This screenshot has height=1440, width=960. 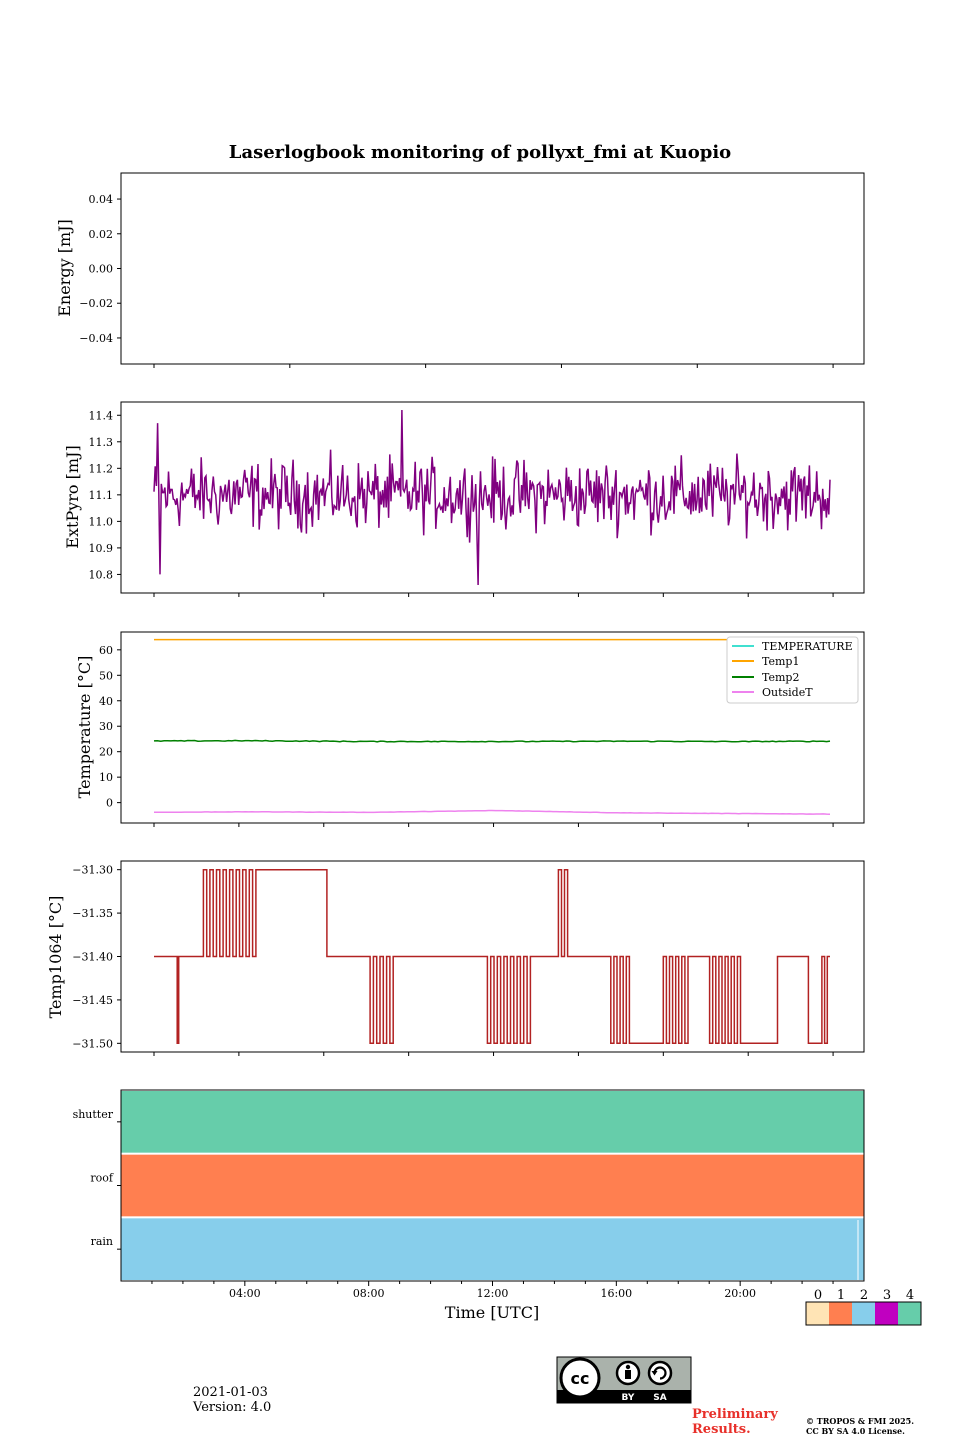 What do you see at coordinates (492, 741) in the screenshot?
I see `temp2-series-line` at bounding box center [492, 741].